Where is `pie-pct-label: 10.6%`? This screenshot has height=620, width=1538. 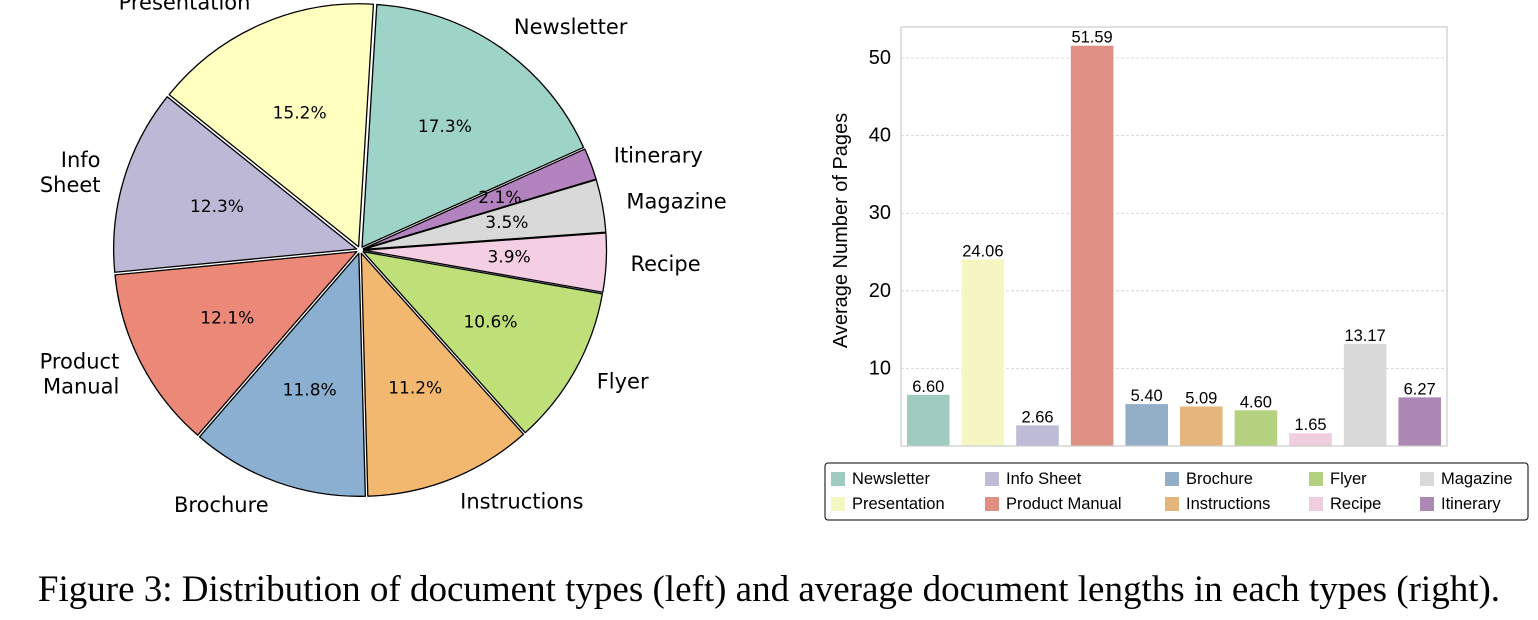 pie-pct-label: 10.6% is located at coordinates (490, 323).